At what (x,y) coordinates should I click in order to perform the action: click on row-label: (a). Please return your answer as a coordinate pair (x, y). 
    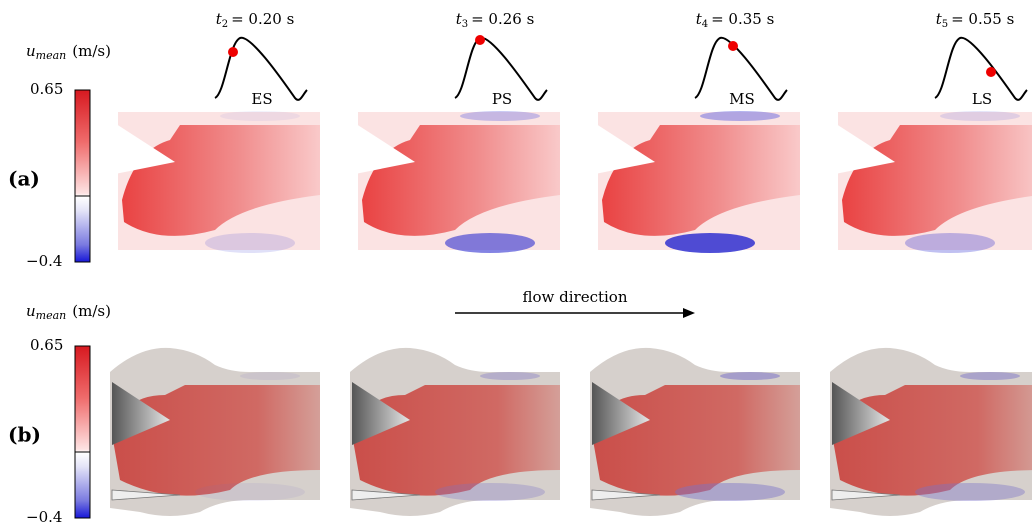
    Looking at the image, I should click on (24, 179).